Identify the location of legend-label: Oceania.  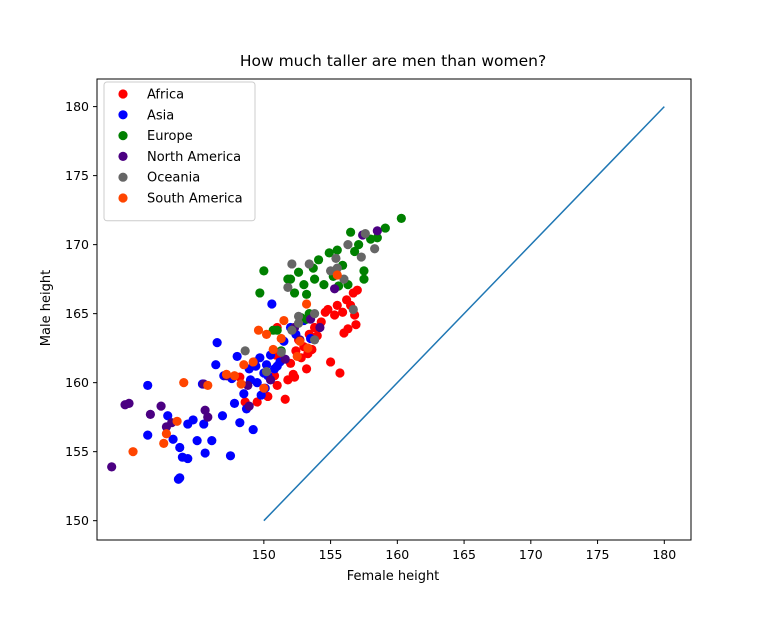
(173, 178).